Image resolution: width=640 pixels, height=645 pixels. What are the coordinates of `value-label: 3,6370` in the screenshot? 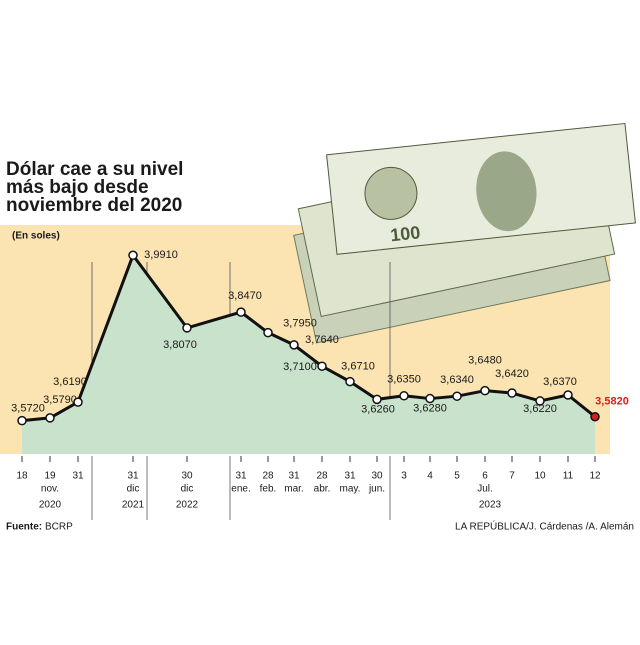 It's located at (560, 382).